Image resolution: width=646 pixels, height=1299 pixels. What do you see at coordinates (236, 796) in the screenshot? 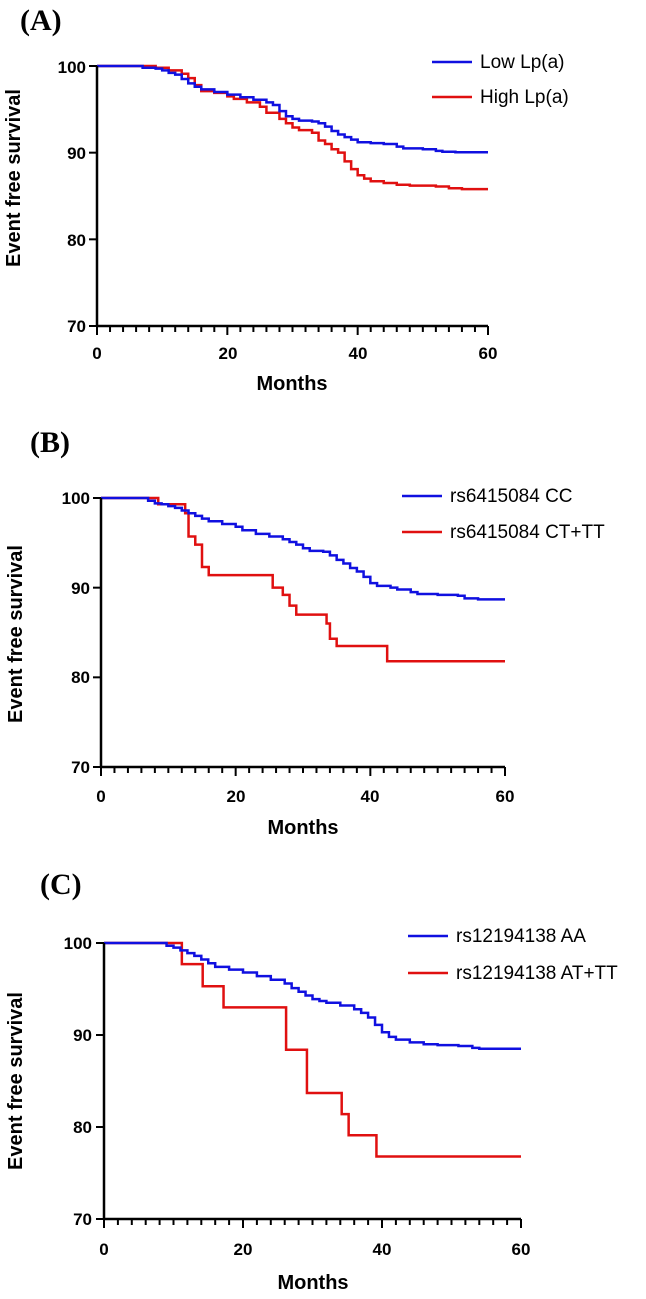
I see `x-tick-label-20-b: 20` at bounding box center [236, 796].